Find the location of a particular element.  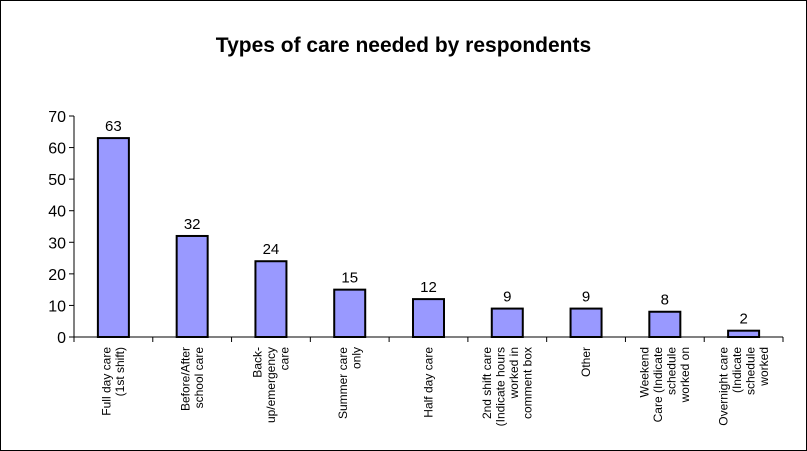

category-label: WeekendCare (Indicatescheduleworked on is located at coordinates (665, 385).